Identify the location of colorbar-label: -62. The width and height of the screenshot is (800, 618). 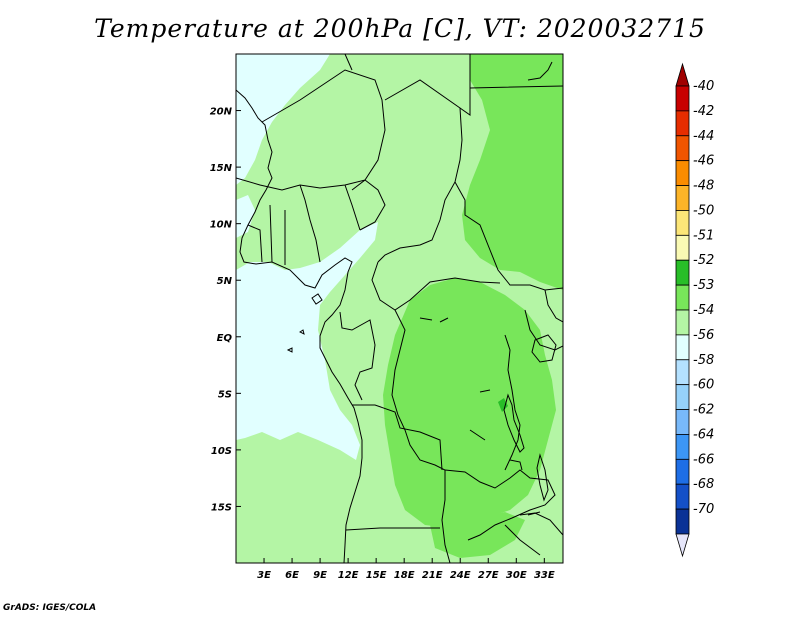
(703, 410).